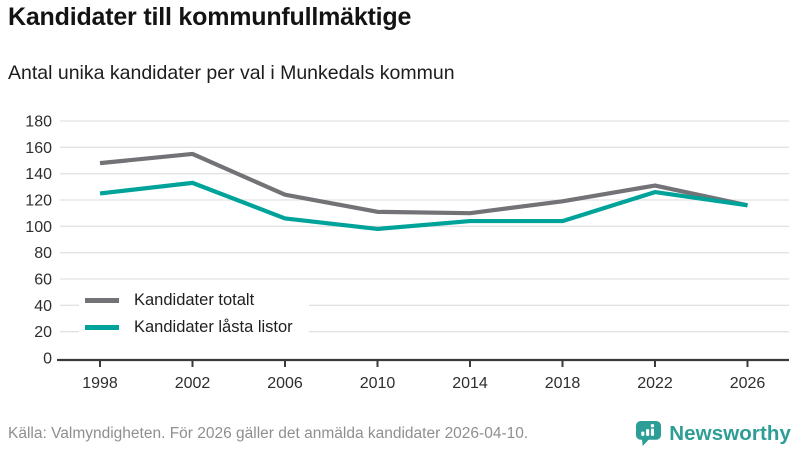 The width and height of the screenshot is (800, 450). I want to click on legend-item-locked: Kandidater låsta listor, so click(189, 327).